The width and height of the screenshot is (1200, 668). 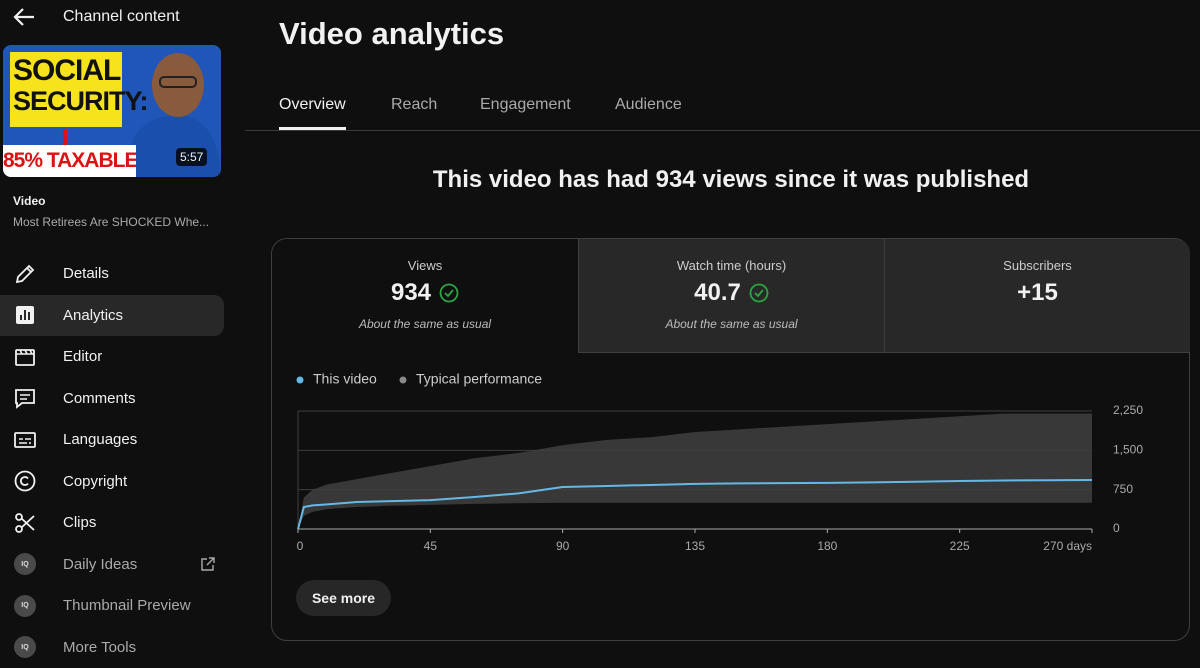 I want to click on external-icon, so click(x=208, y=564).